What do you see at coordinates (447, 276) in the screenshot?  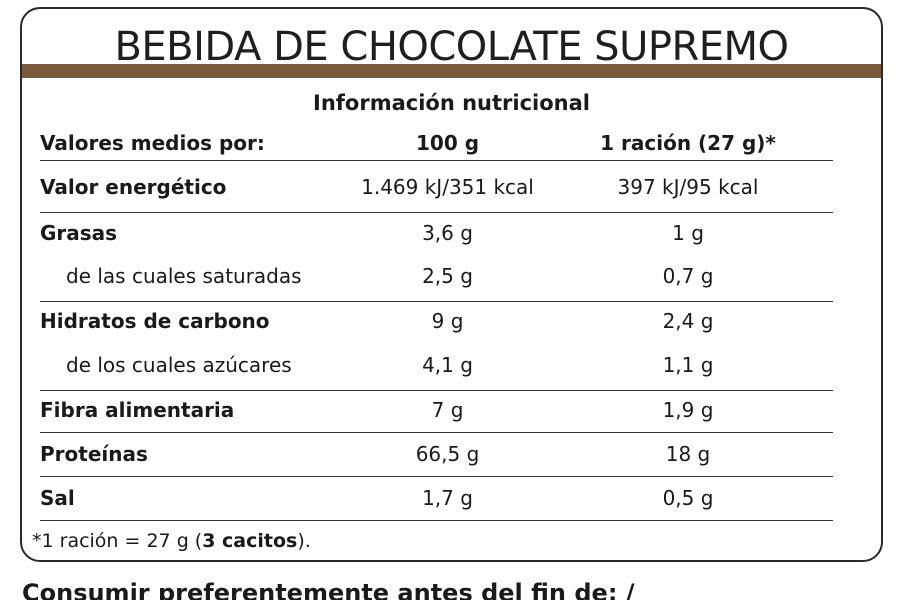 I see `value-per-100g: 2,5 g` at bounding box center [447, 276].